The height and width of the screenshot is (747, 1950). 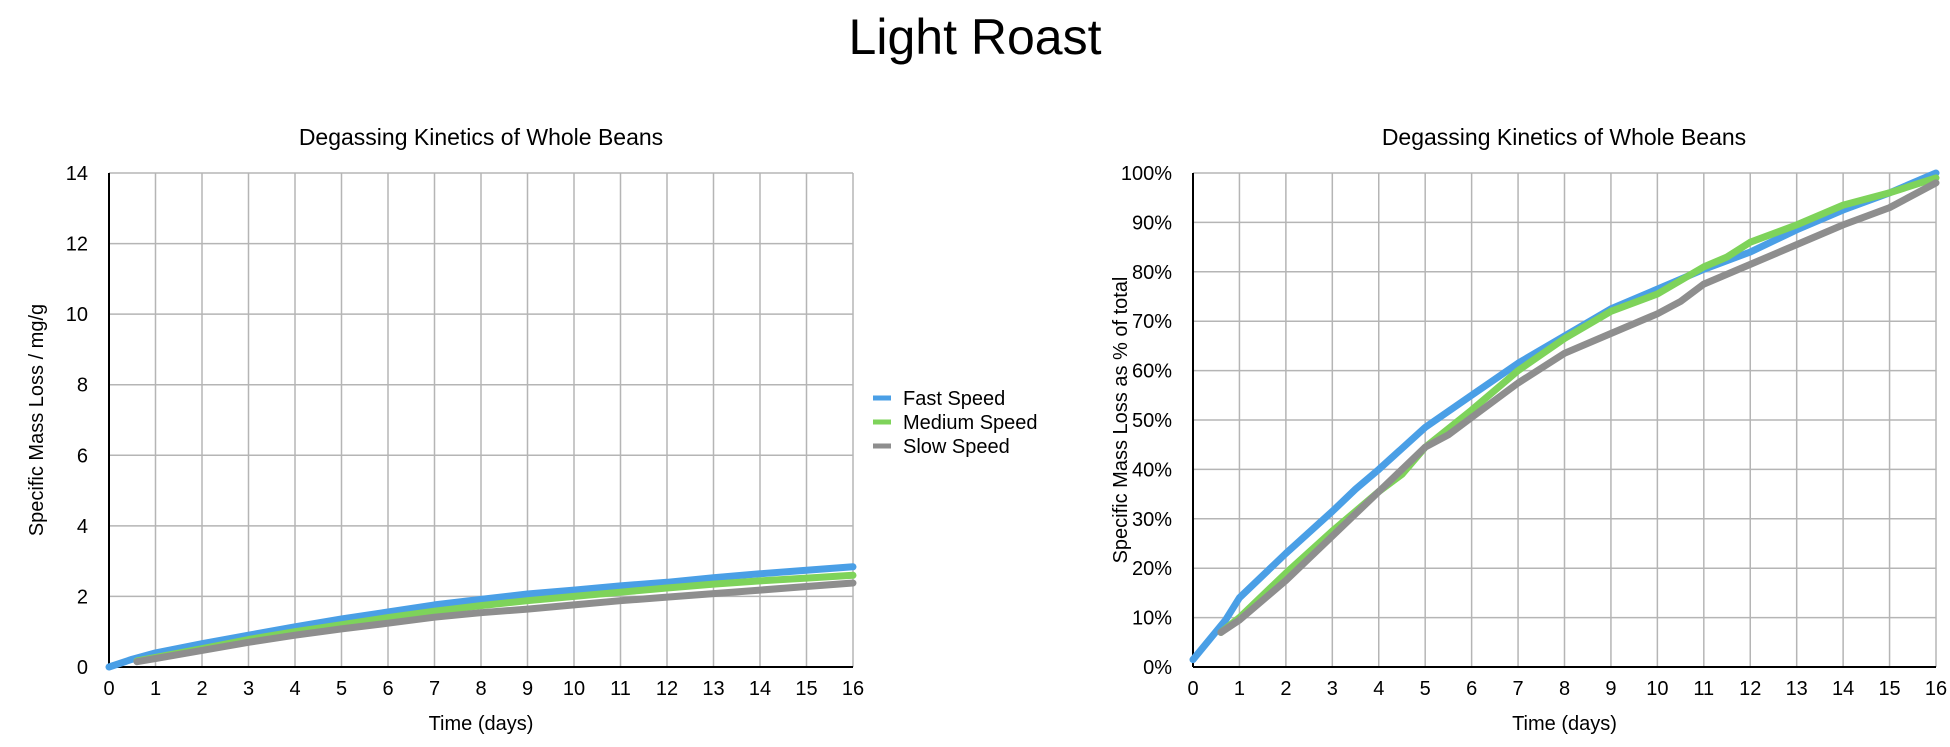 I want to click on chart2-x-axis-label: Time (days), so click(x=1564, y=724).